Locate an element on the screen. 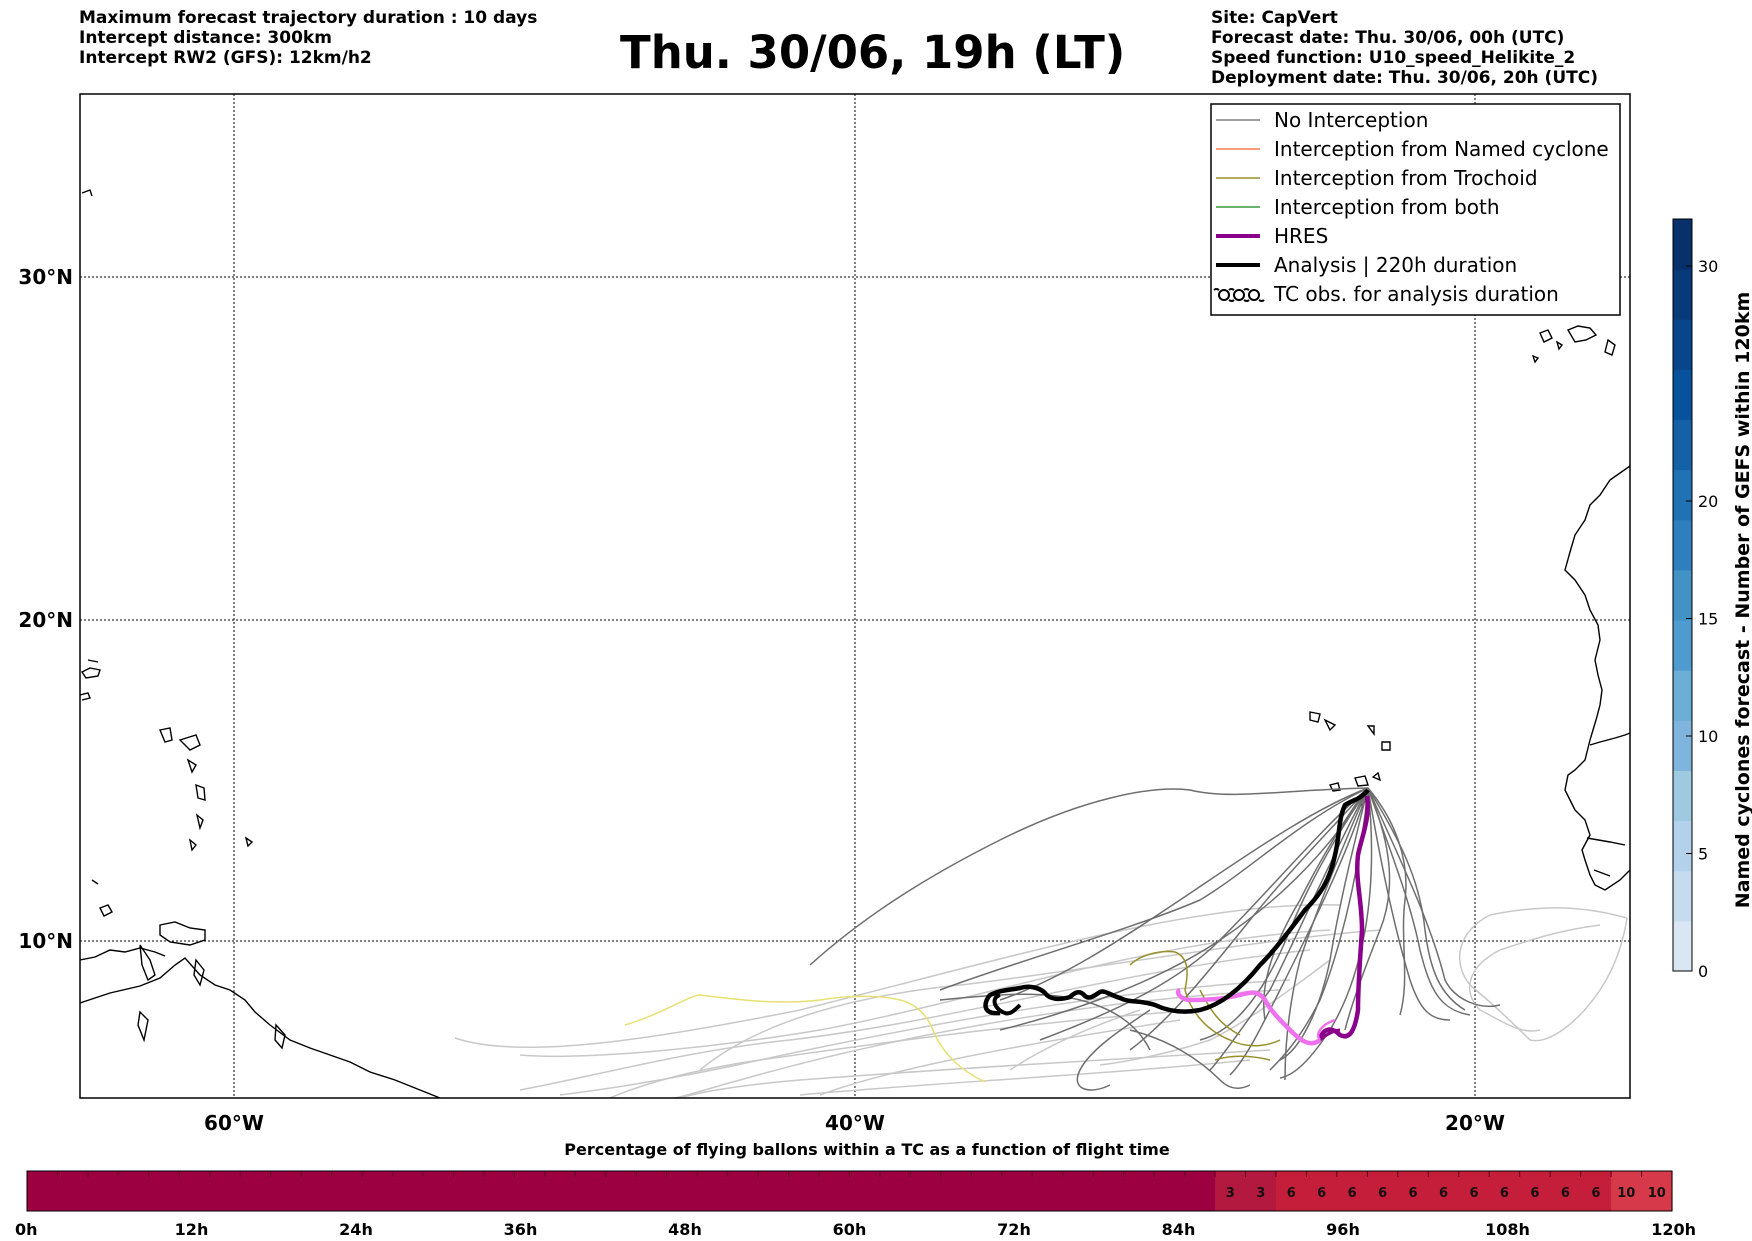  coastline-africa is located at coordinates (1469, 608).